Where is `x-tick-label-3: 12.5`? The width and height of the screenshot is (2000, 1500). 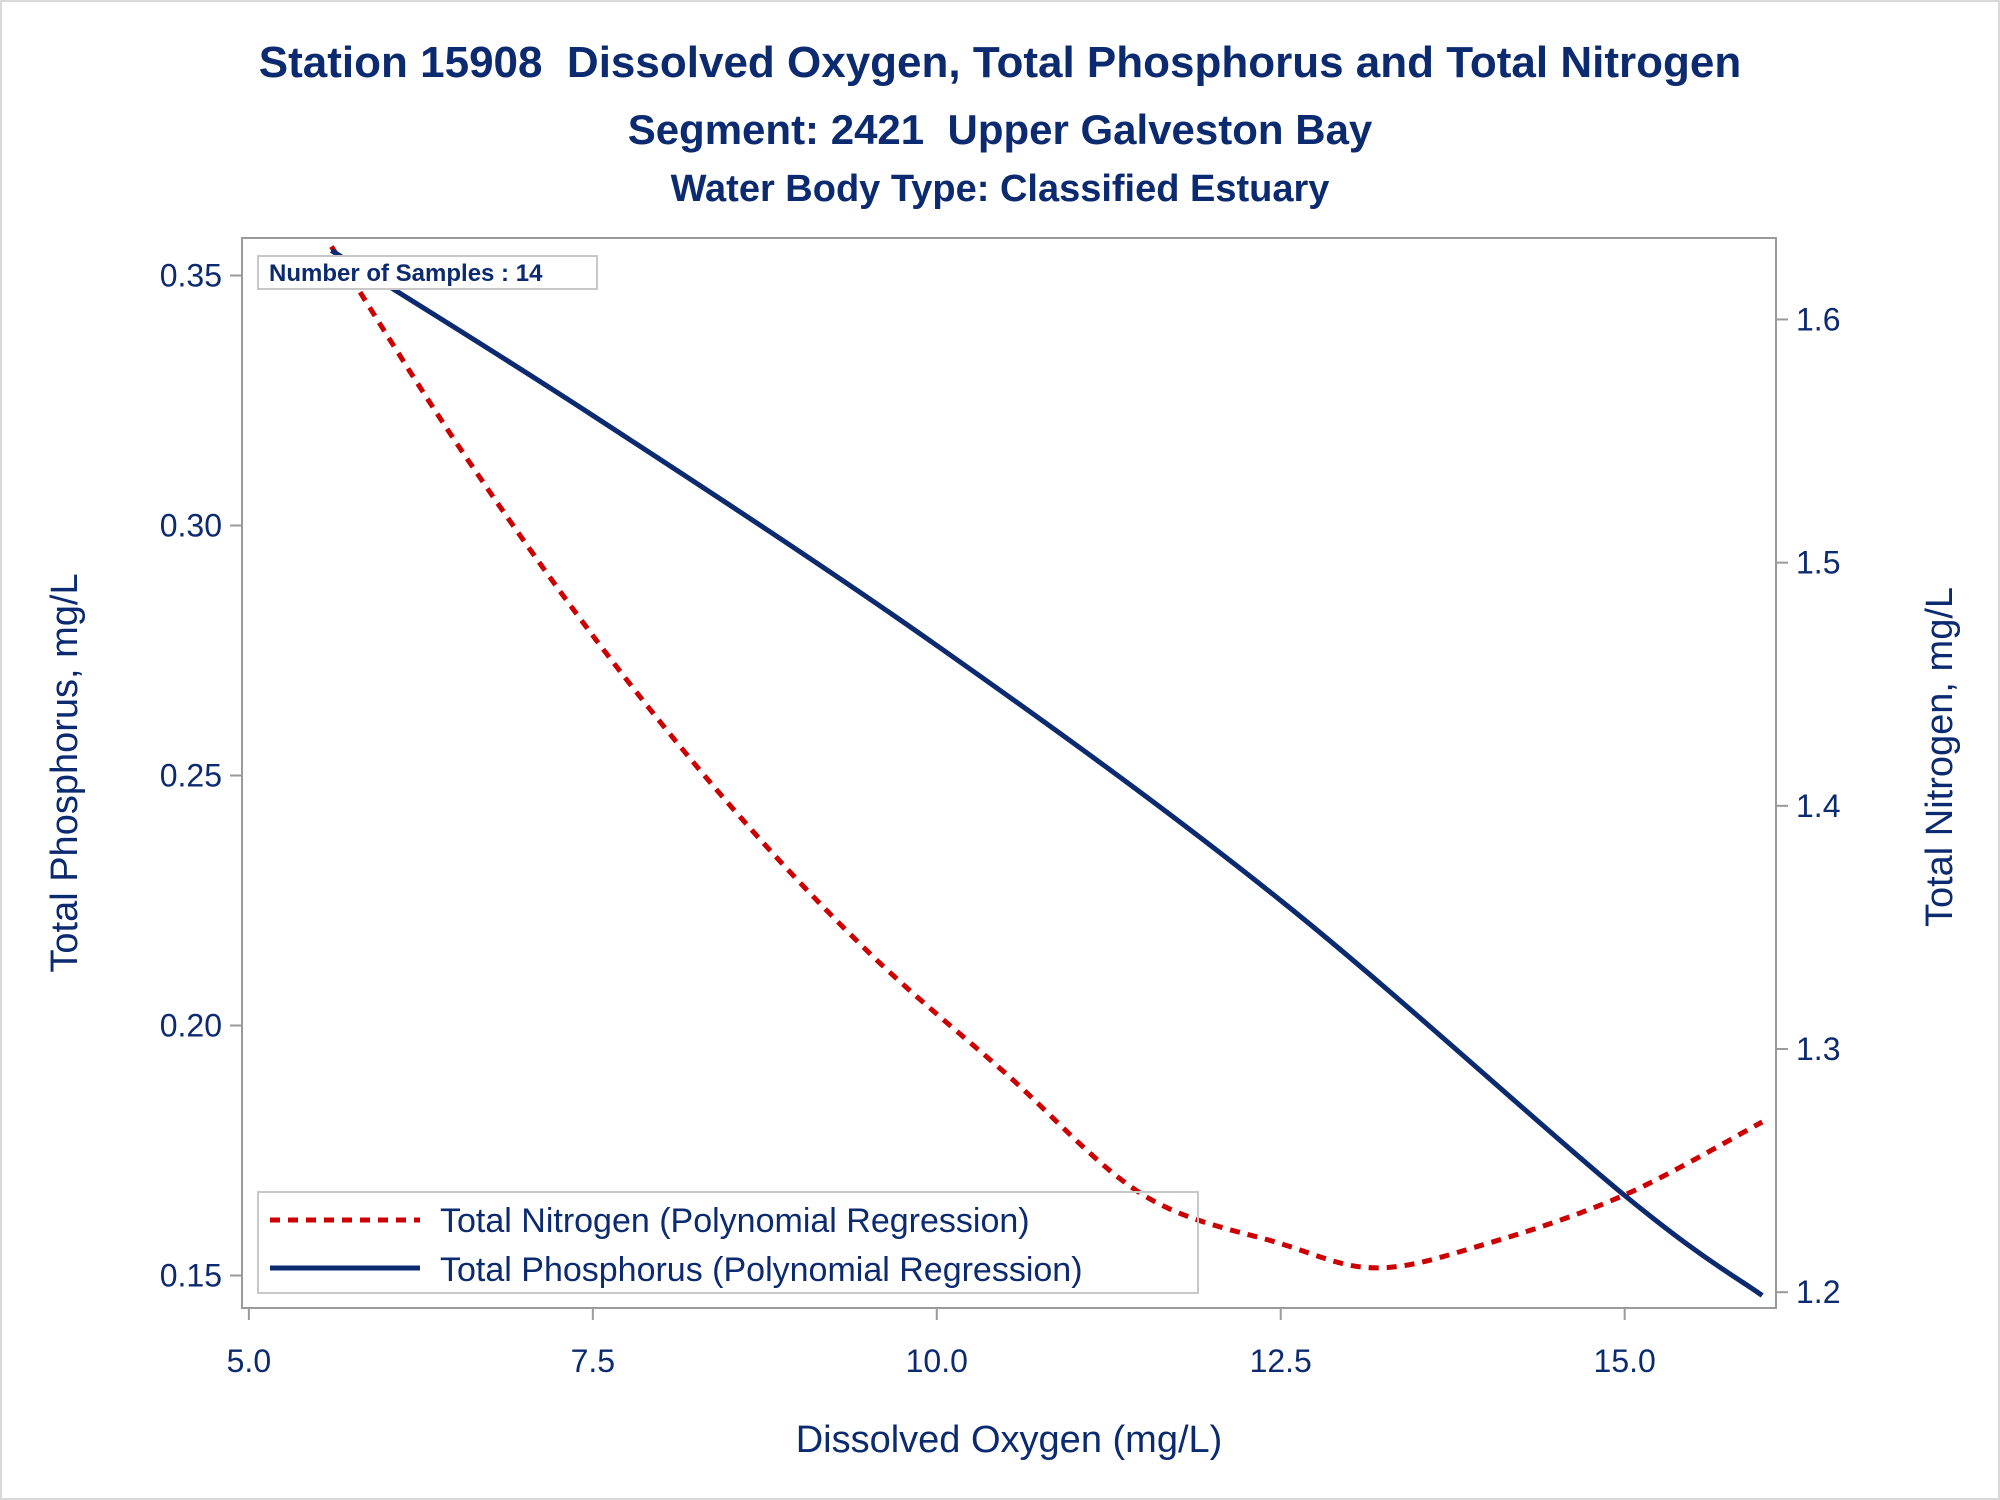
x-tick-label-3: 12.5 is located at coordinates (1281, 1361).